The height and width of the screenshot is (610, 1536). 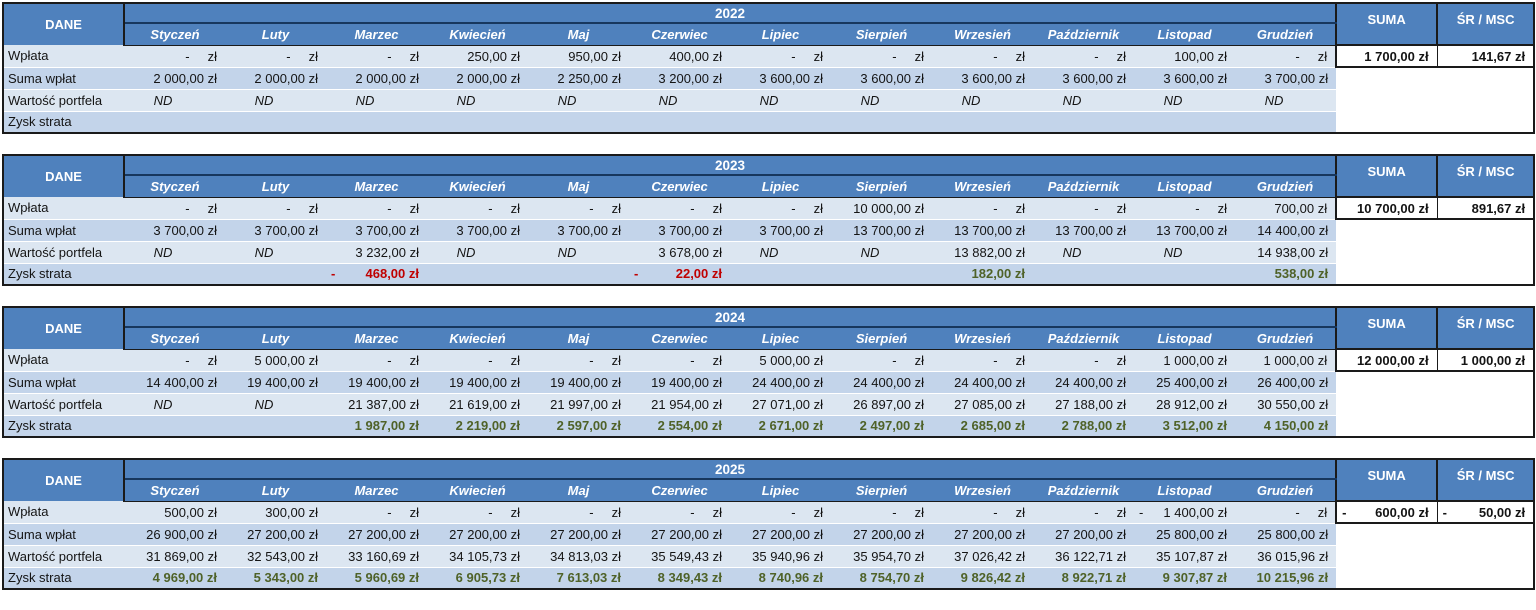 What do you see at coordinates (174, 77) in the screenshot?
I see `value-cell: 2 000,00 zł` at bounding box center [174, 77].